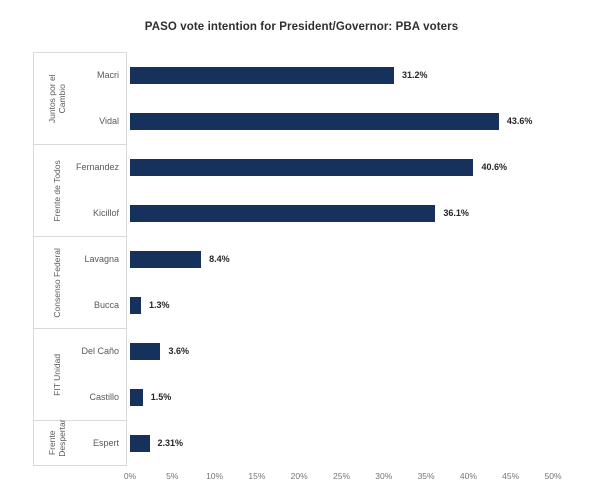  Describe the element at coordinates (130, 476) in the screenshot. I see `x-tick-label: 0%` at that location.